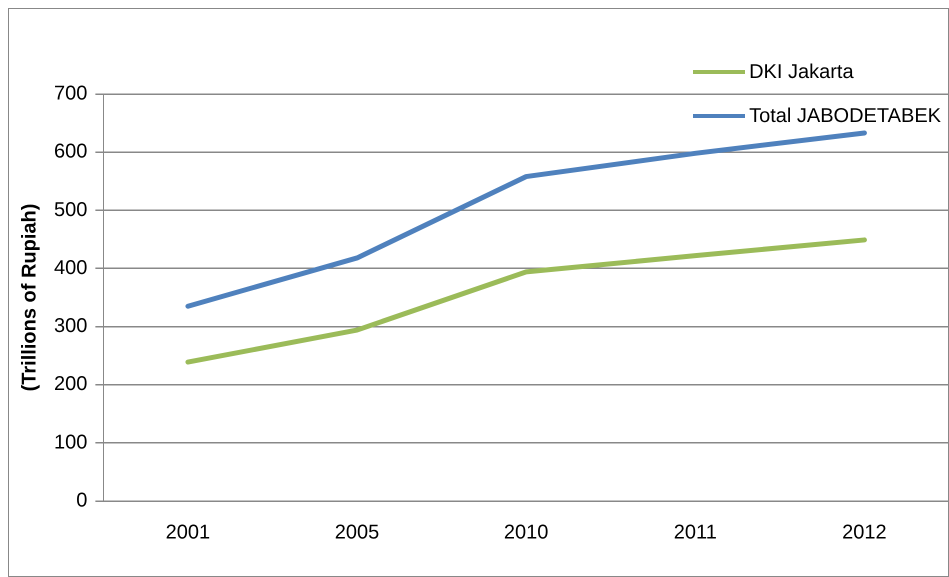  Describe the element at coordinates (29, 298) in the screenshot. I see `y-axis-title: (Trillions of Rupiah)` at that location.